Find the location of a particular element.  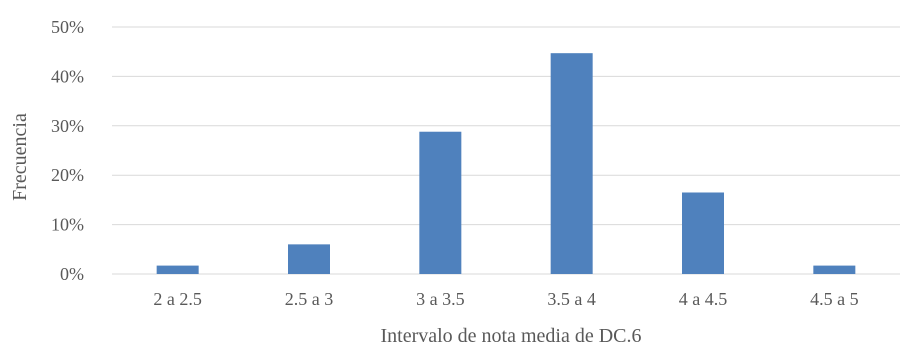

y-tick-label: 30% is located at coordinates (67, 126).